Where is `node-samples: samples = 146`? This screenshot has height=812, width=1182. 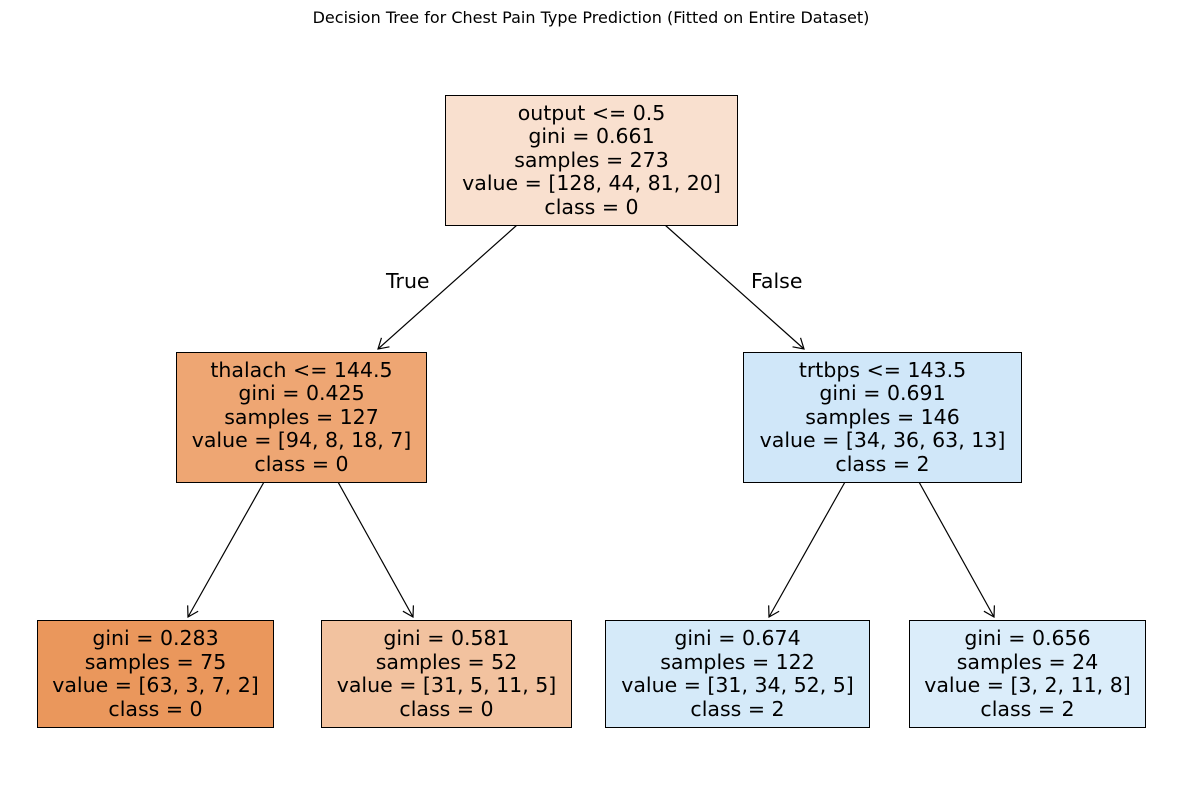 node-samples: samples = 146 is located at coordinates (882, 416).